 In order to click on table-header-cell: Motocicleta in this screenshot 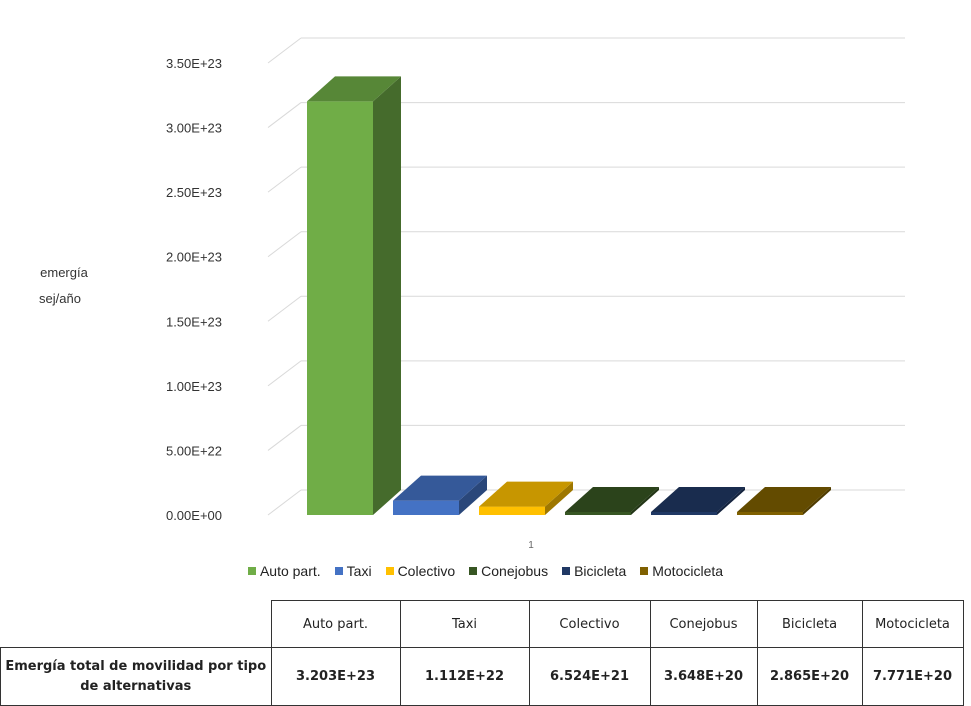, I will do `click(912, 624)`.